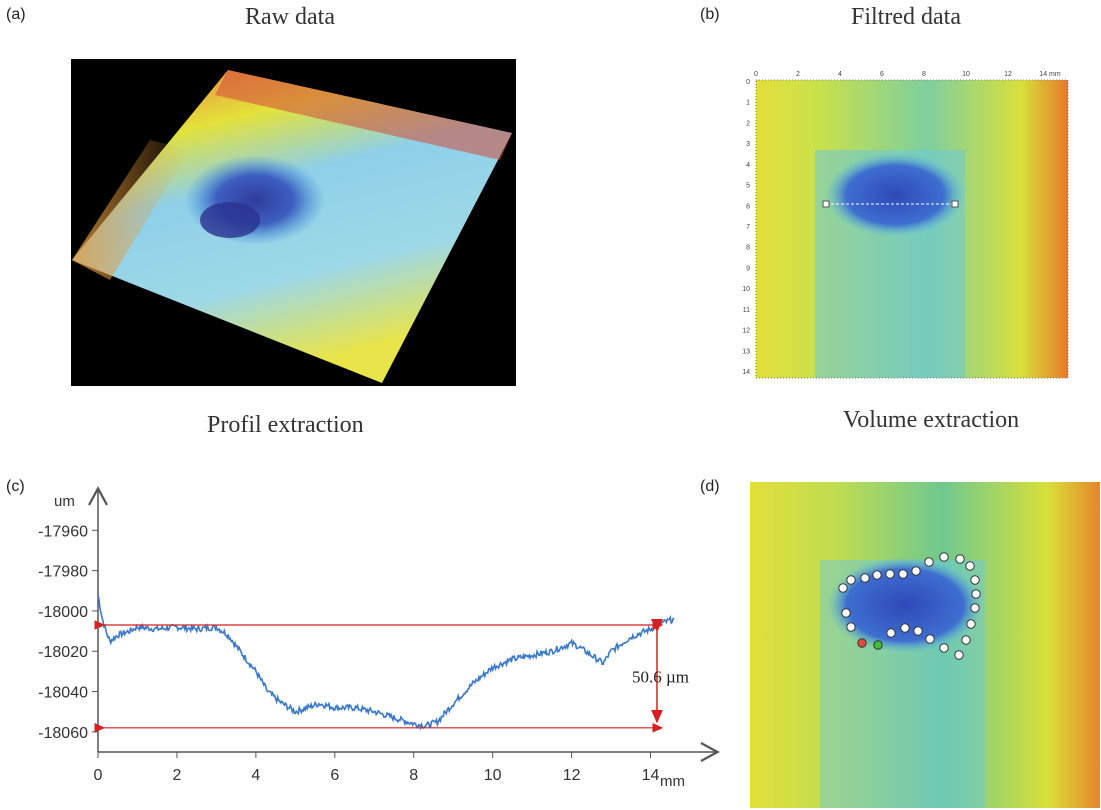 This screenshot has height=810, width=1101. I want to click on panel-title-b: Filtred data, so click(906, 17).